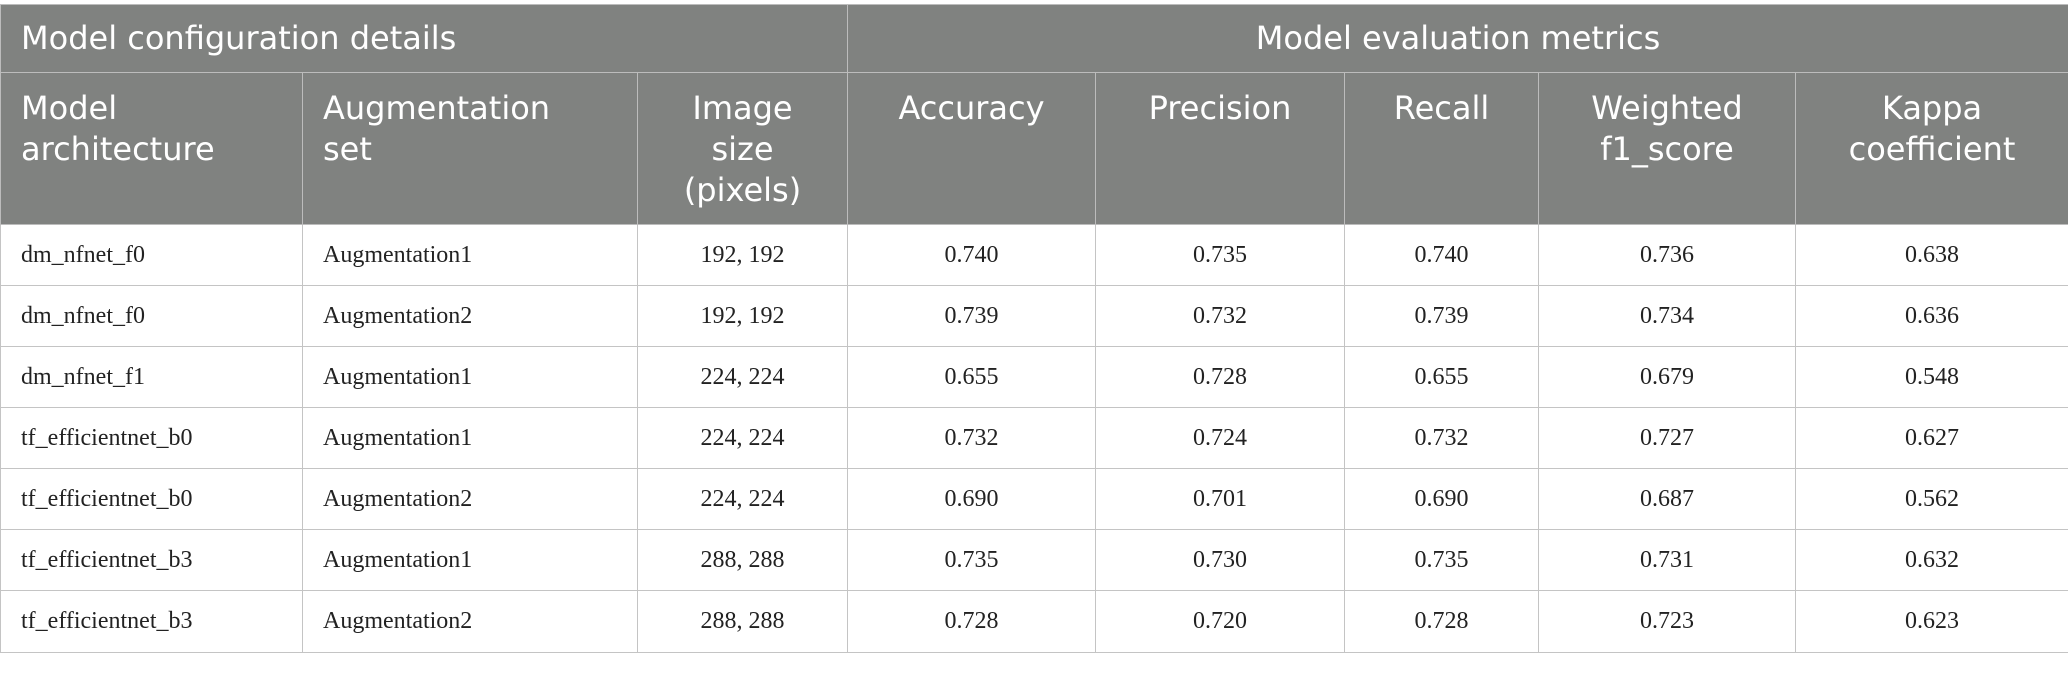 The width and height of the screenshot is (2068, 673). What do you see at coordinates (1220, 621) in the screenshot?
I see `precision-cell: 0.720` at bounding box center [1220, 621].